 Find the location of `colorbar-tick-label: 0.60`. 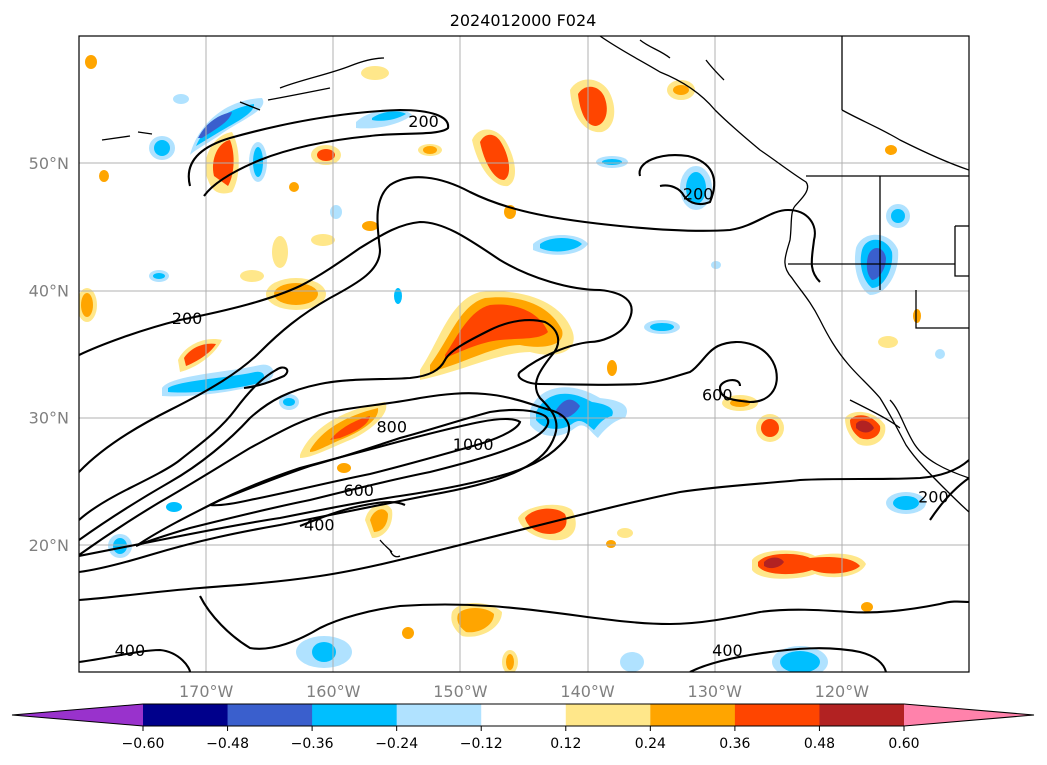

colorbar-tick-label: 0.60 is located at coordinates (903, 744).